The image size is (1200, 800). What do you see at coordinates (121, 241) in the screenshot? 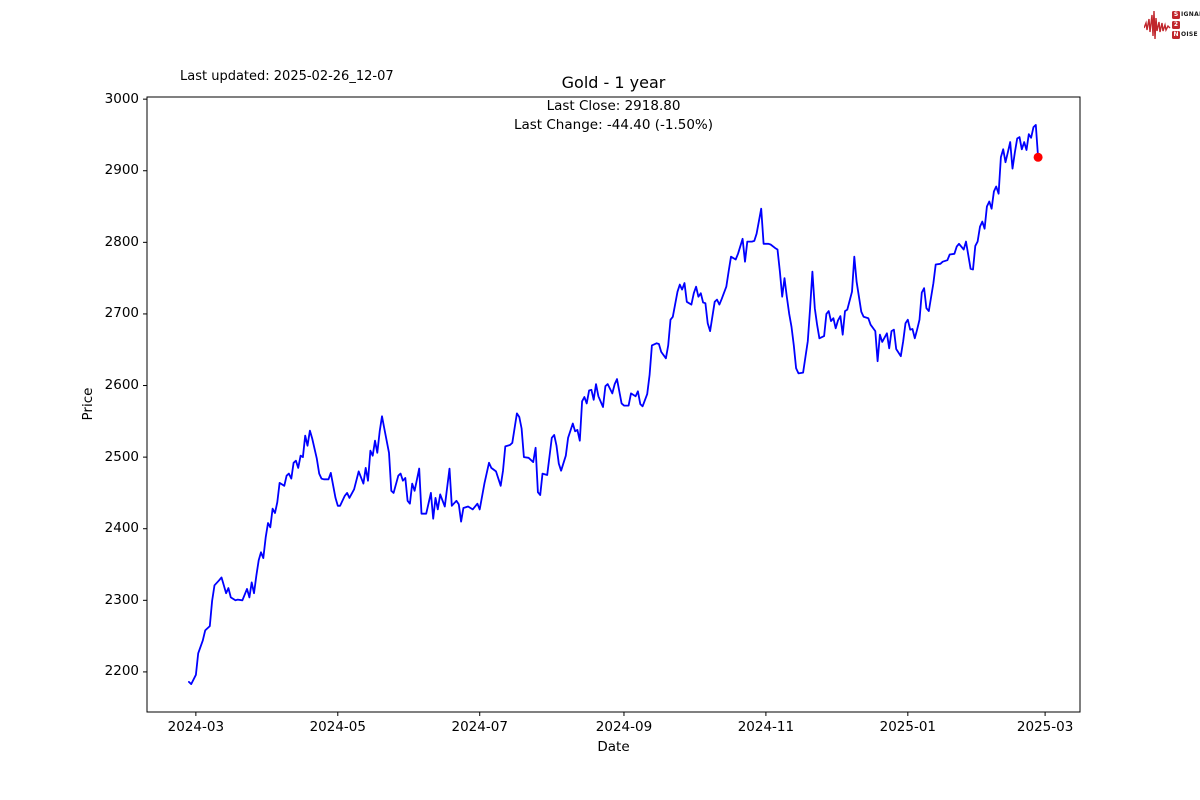
I see `y-tick-label: 2800` at bounding box center [121, 241].